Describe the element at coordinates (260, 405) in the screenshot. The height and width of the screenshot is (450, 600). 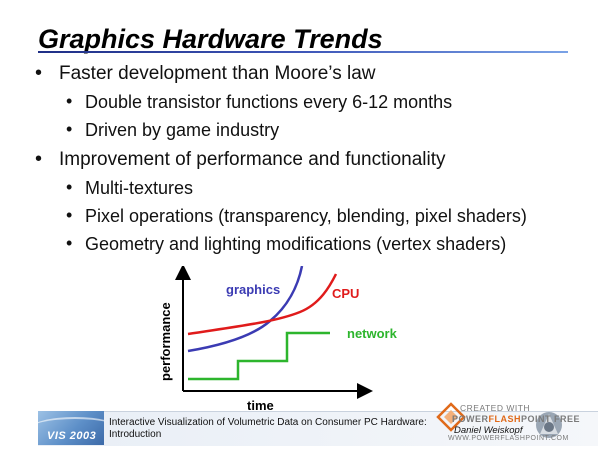
I see `x-axis-label: time` at that location.